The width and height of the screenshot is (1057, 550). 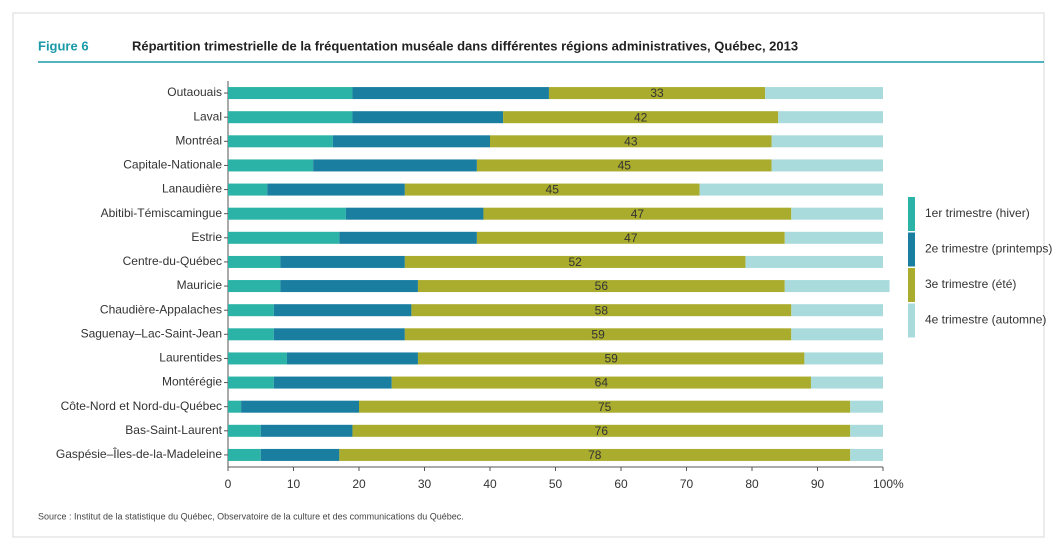 What do you see at coordinates (752, 484) in the screenshot?
I see `x-tick-label: 80` at bounding box center [752, 484].